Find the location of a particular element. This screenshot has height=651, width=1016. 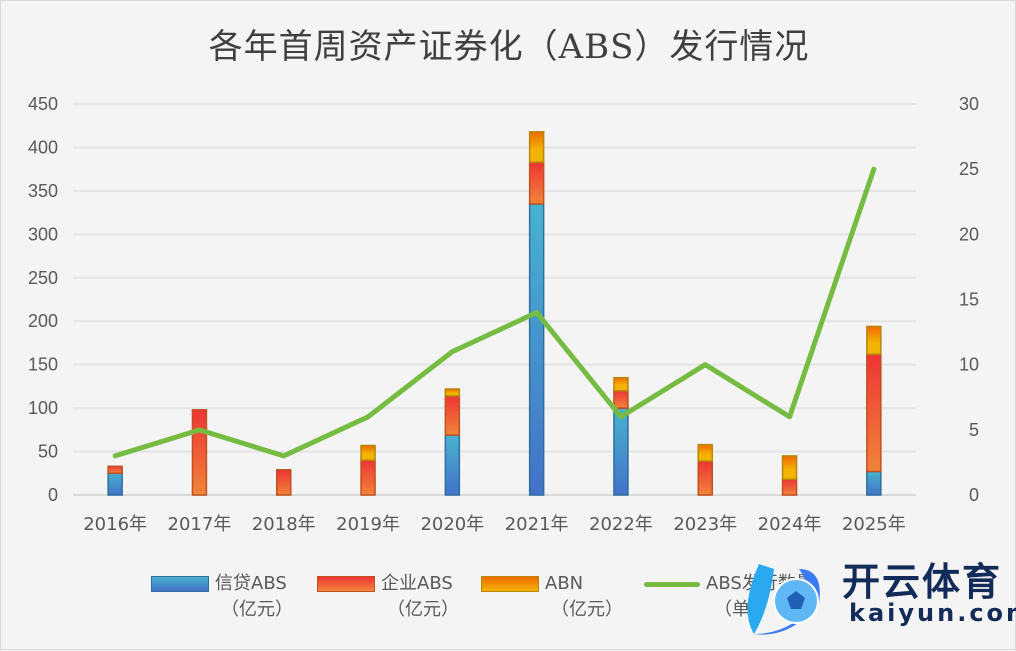

x-tick-label: 2016年 is located at coordinates (115, 524).